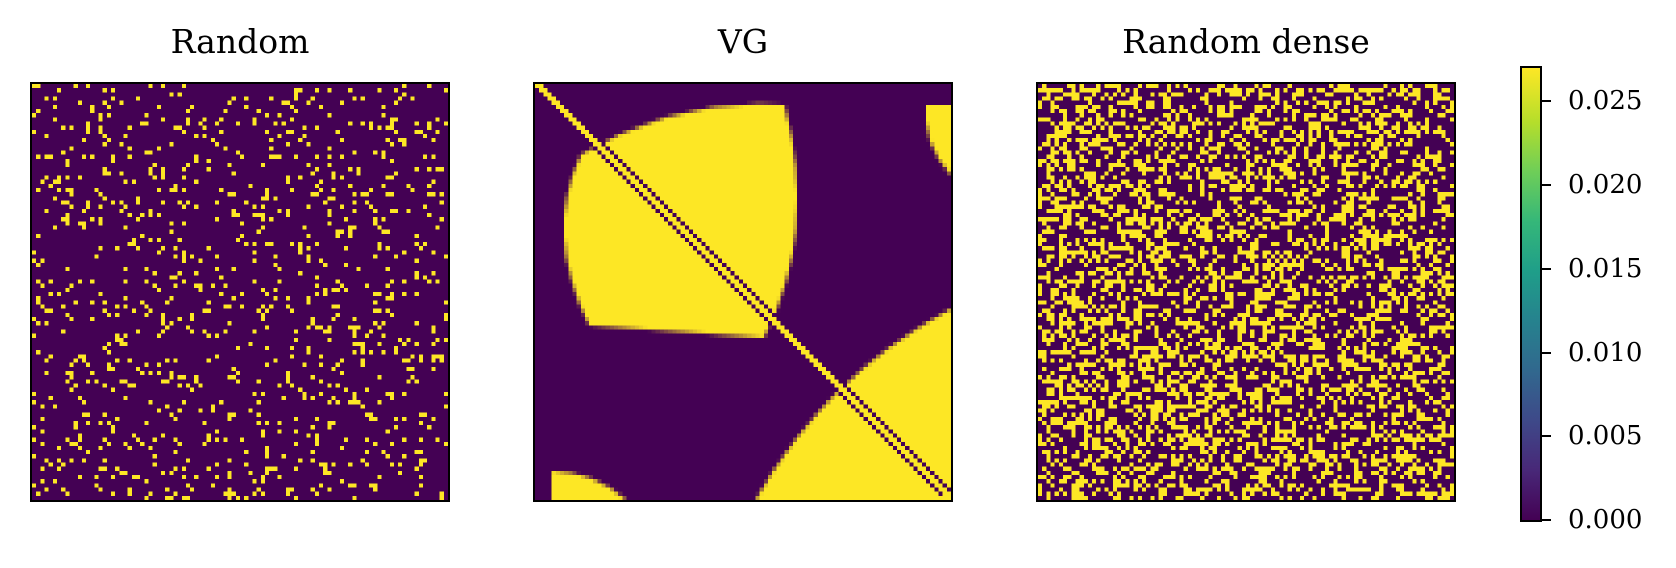  Describe the element at coordinates (1605, 436) in the screenshot. I see `colorbar-tick-label: 0.005` at that location.